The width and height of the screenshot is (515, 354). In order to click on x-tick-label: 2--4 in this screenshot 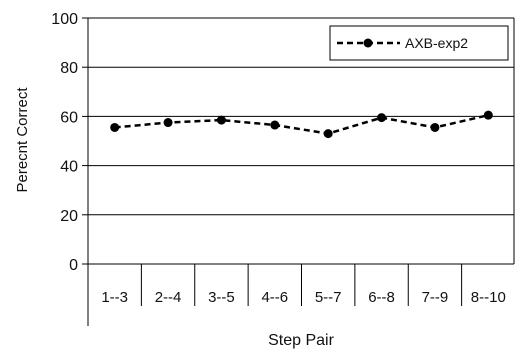, I will do `click(168, 297)`.